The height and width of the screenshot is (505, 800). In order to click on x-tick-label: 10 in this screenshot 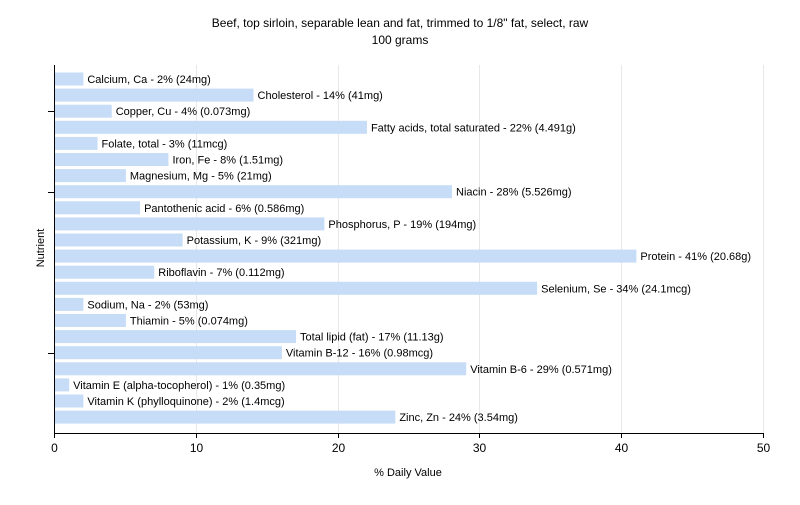, I will do `click(197, 448)`.